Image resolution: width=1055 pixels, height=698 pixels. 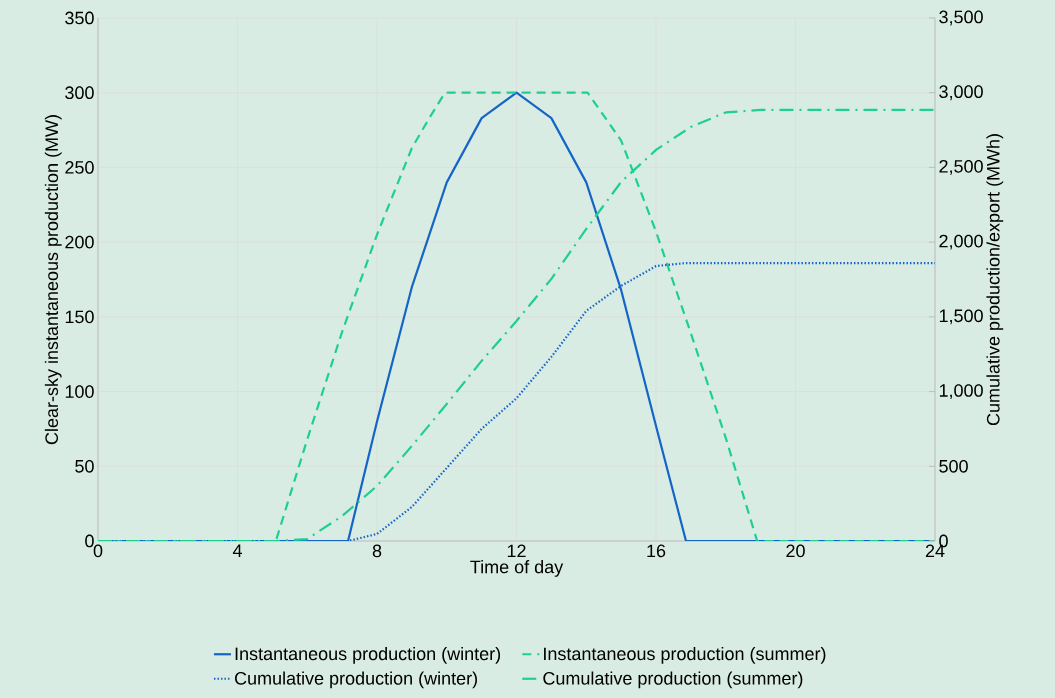 I want to click on y2-tick-label: 3,000, so click(x=961, y=93).